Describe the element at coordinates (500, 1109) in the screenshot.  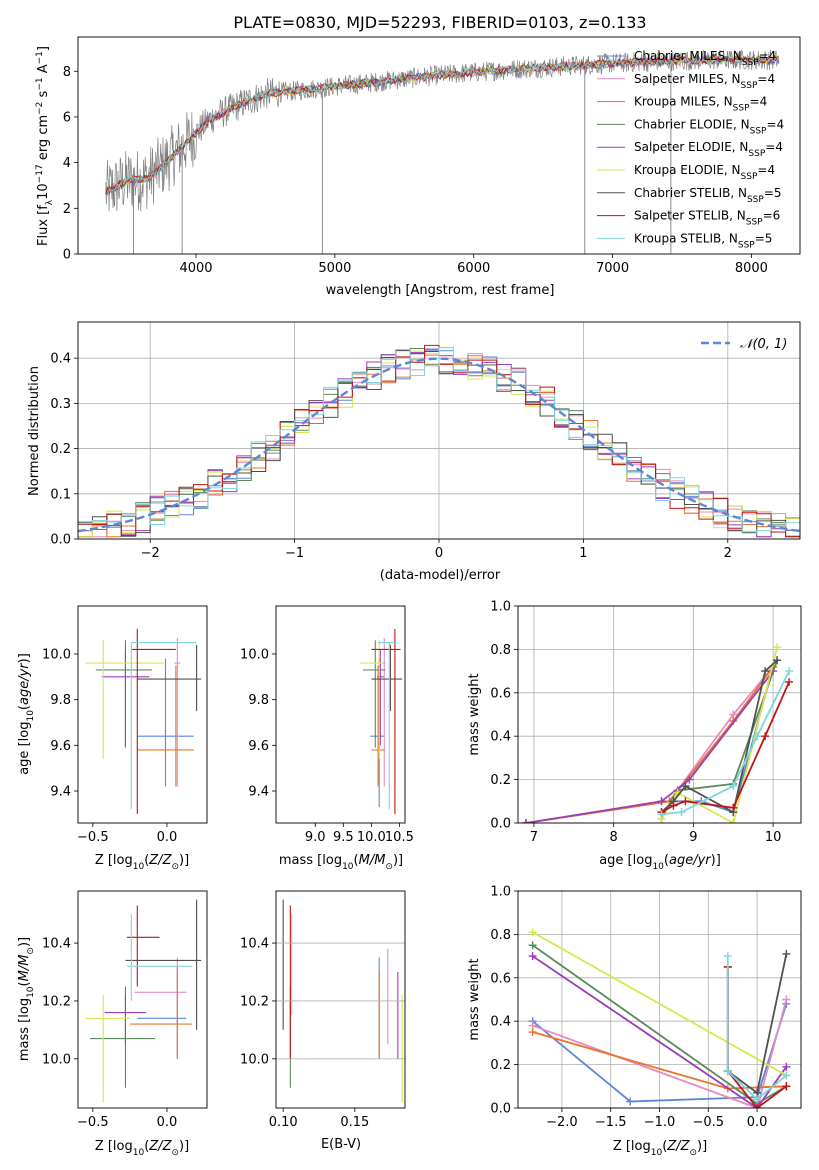
I see `y-tick-label: 0.0` at that location.